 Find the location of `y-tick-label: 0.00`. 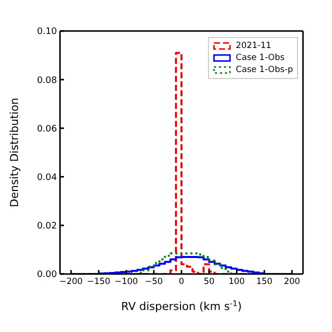

y-tick-label: 0.00 is located at coordinates (47, 275).